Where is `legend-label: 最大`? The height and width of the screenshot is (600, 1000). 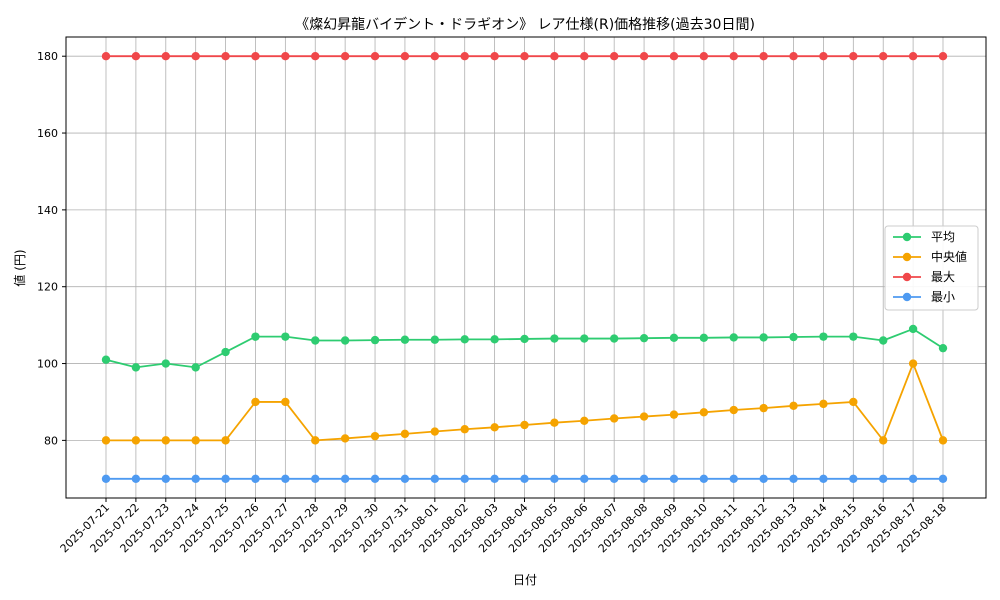
legend-label: 最大 is located at coordinates (943, 277).